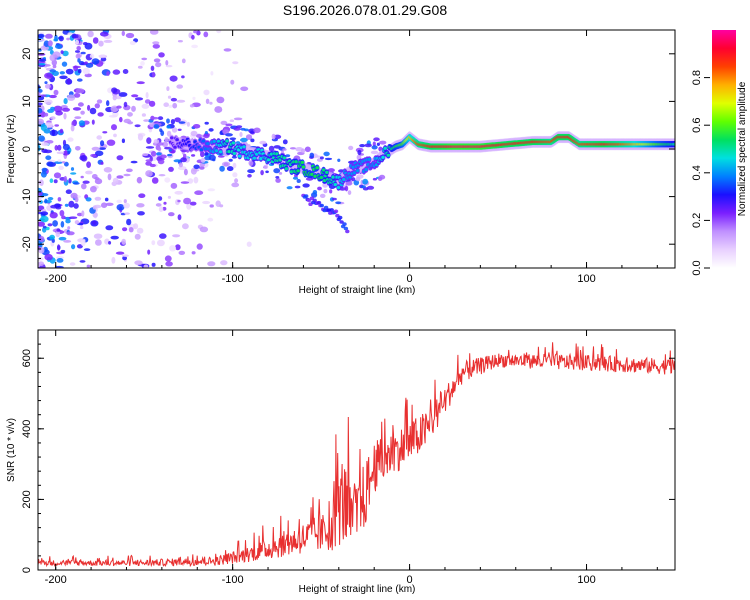 This screenshot has width=750, height=600. What do you see at coordinates (27, 429) in the screenshot?
I see `snr-ytick-label: 400` at bounding box center [27, 429].